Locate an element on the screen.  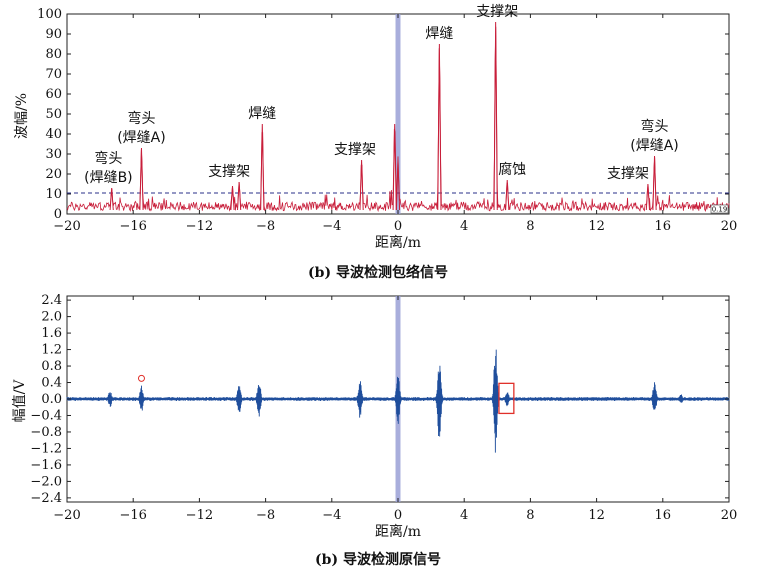
envelope-y-tick-label: 20 is located at coordinates (53, 174).